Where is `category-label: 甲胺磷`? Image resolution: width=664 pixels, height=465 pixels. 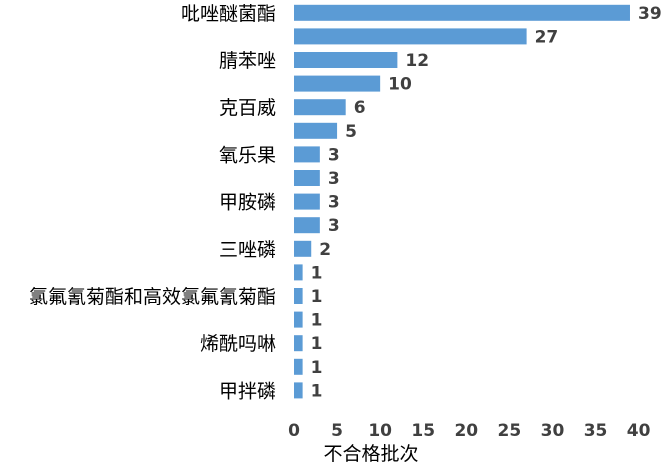 category-label: 甲胺磷 is located at coordinates (247, 203).